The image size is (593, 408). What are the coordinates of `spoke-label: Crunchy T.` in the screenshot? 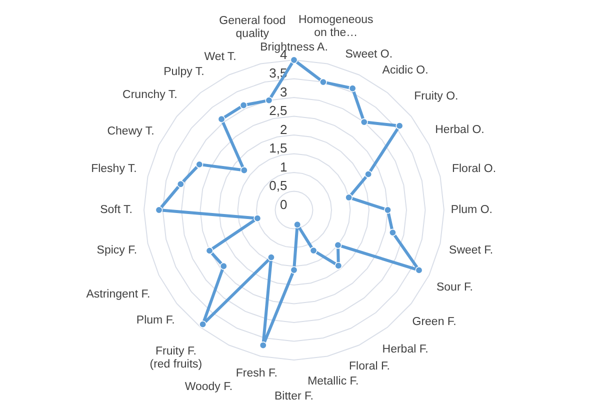 It's located at (150, 95).